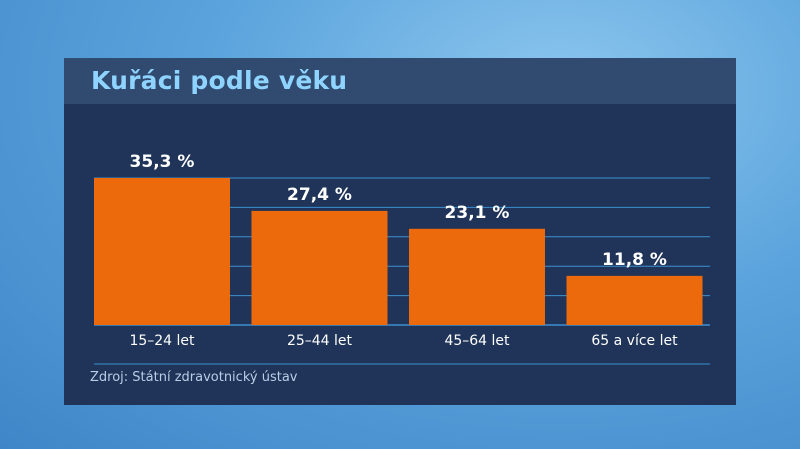  What do you see at coordinates (634, 341) in the screenshot?
I see `category-label: 65 a více let` at bounding box center [634, 341].